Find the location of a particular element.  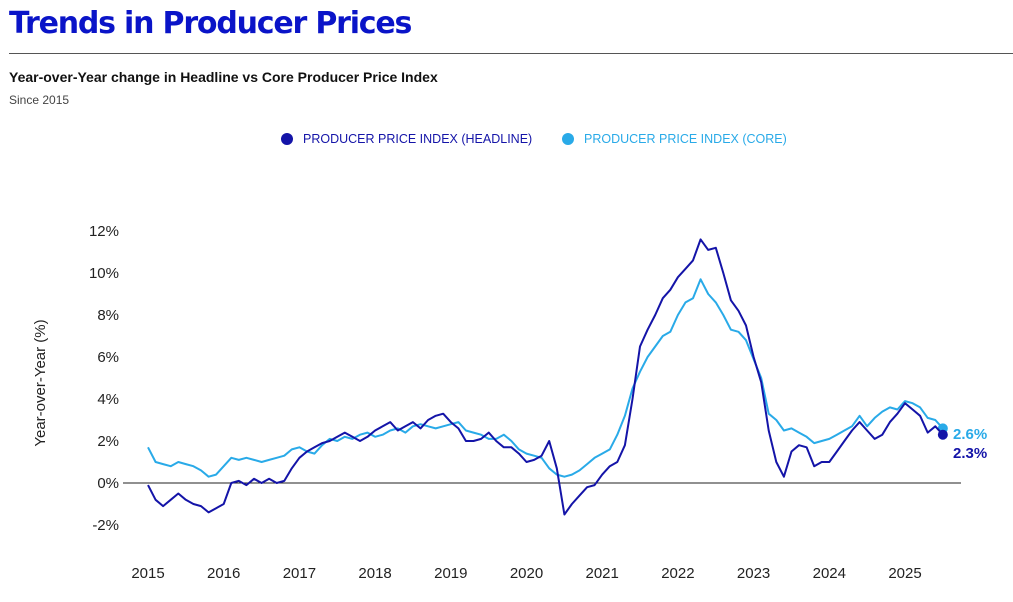

legend-label-headline: PRODUCER PRICE INDEX (HEADLINE) is located at coordinates (418, 139).